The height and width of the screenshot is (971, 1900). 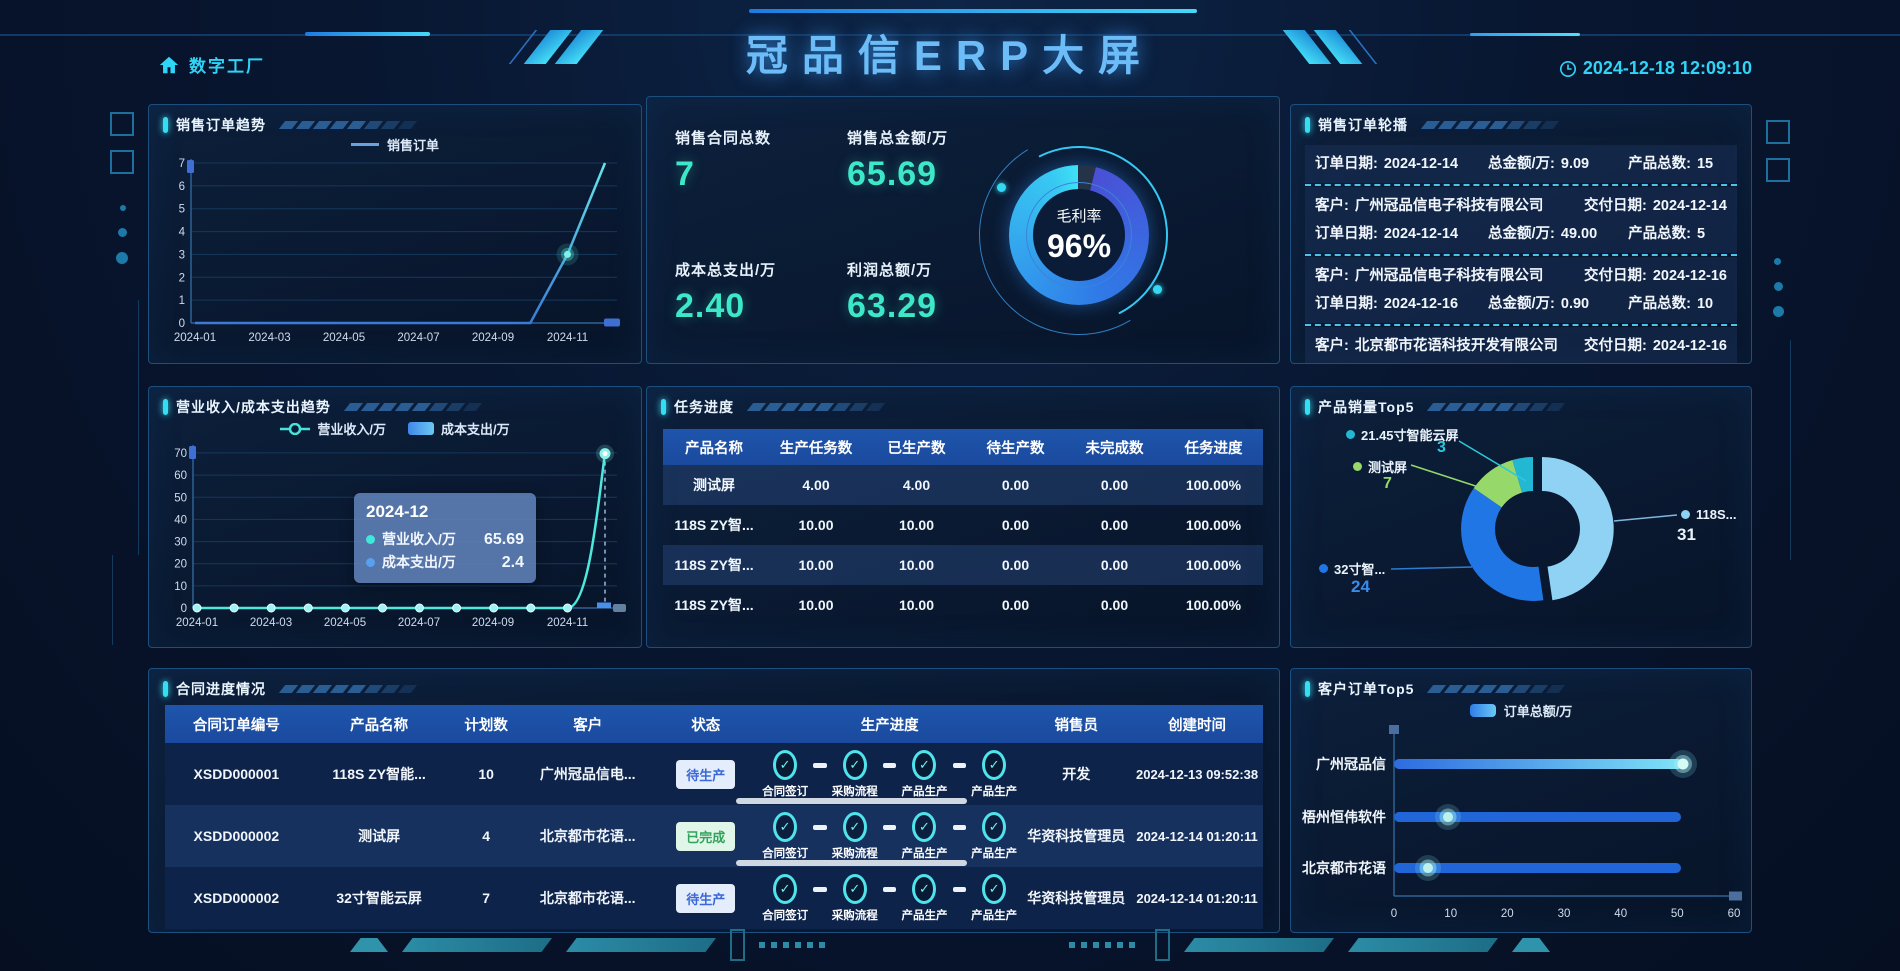 I want to click on tooltip-row: 营业收入/万 65.69, so click(x=445, y=539).